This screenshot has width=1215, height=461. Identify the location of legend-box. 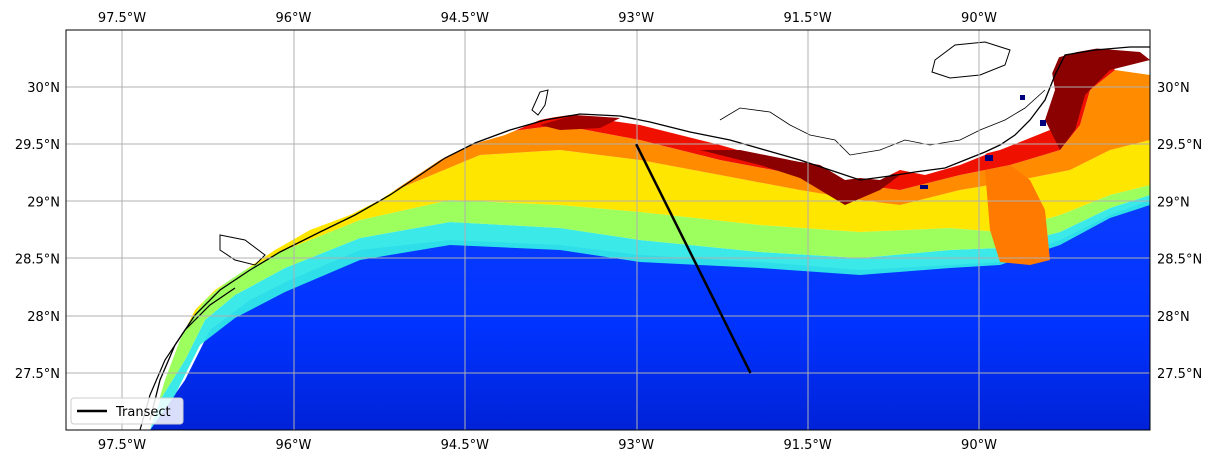
(127, 411).